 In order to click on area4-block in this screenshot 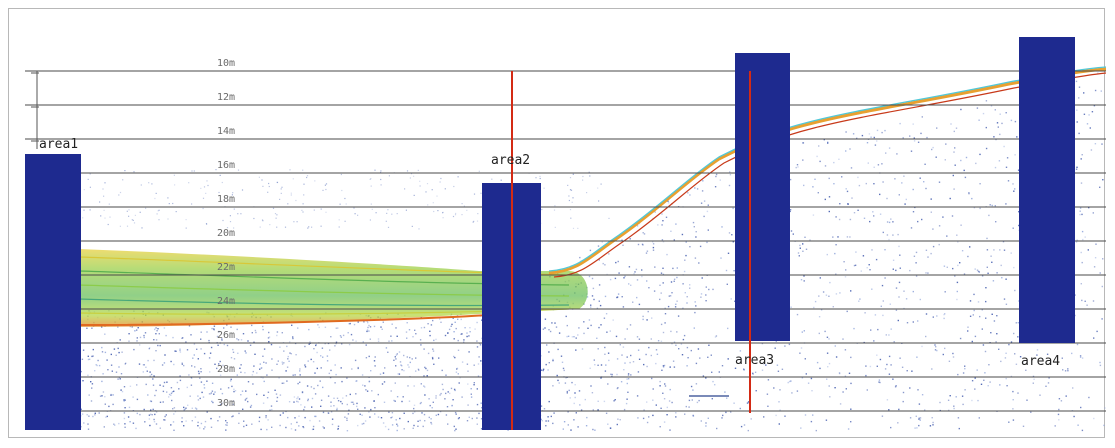, I will do `click(1047, 190)`.